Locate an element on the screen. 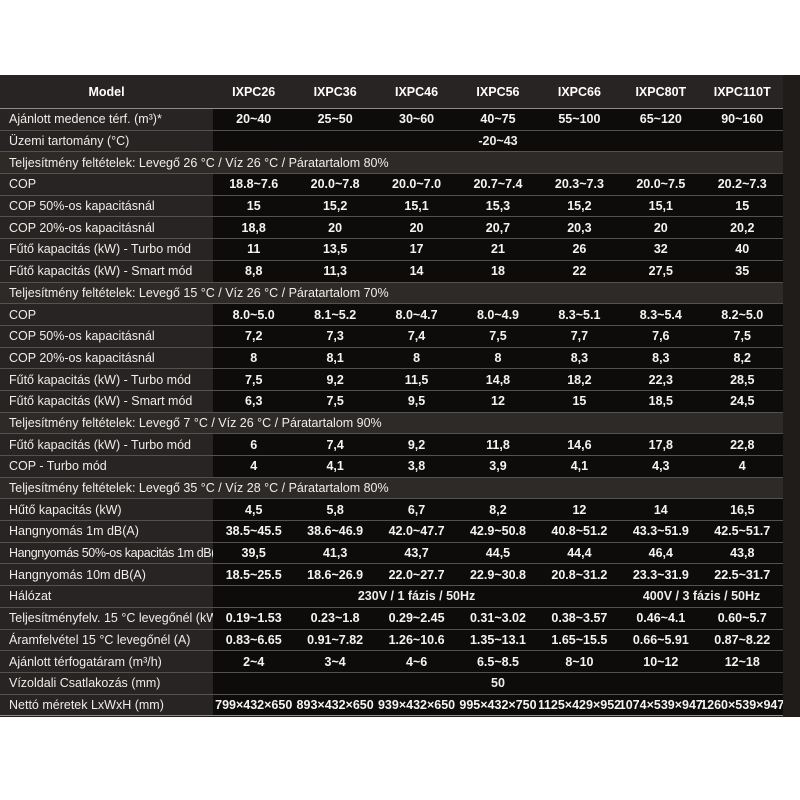  spec-value-cell: 2~4 is located at coordinates (254, 661).